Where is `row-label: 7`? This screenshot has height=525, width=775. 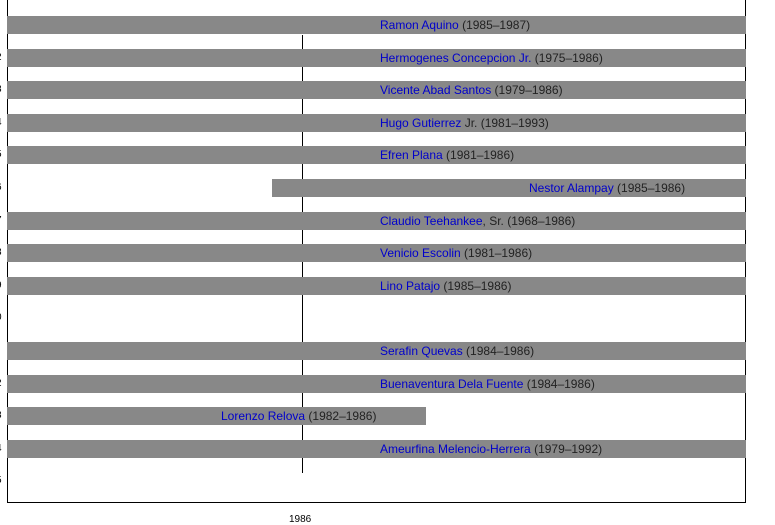
row-label: 7 is located at coordinates (1, 221).